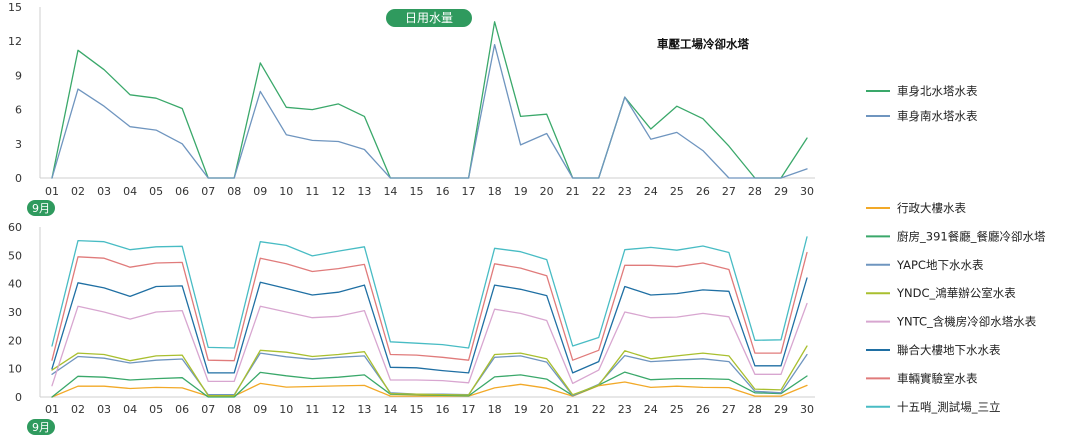 This screenshot has width=1070, height=442. Describe the element at coordinates (429, 389) in the screenshot. I see `bottom-series-1-line` at that location.